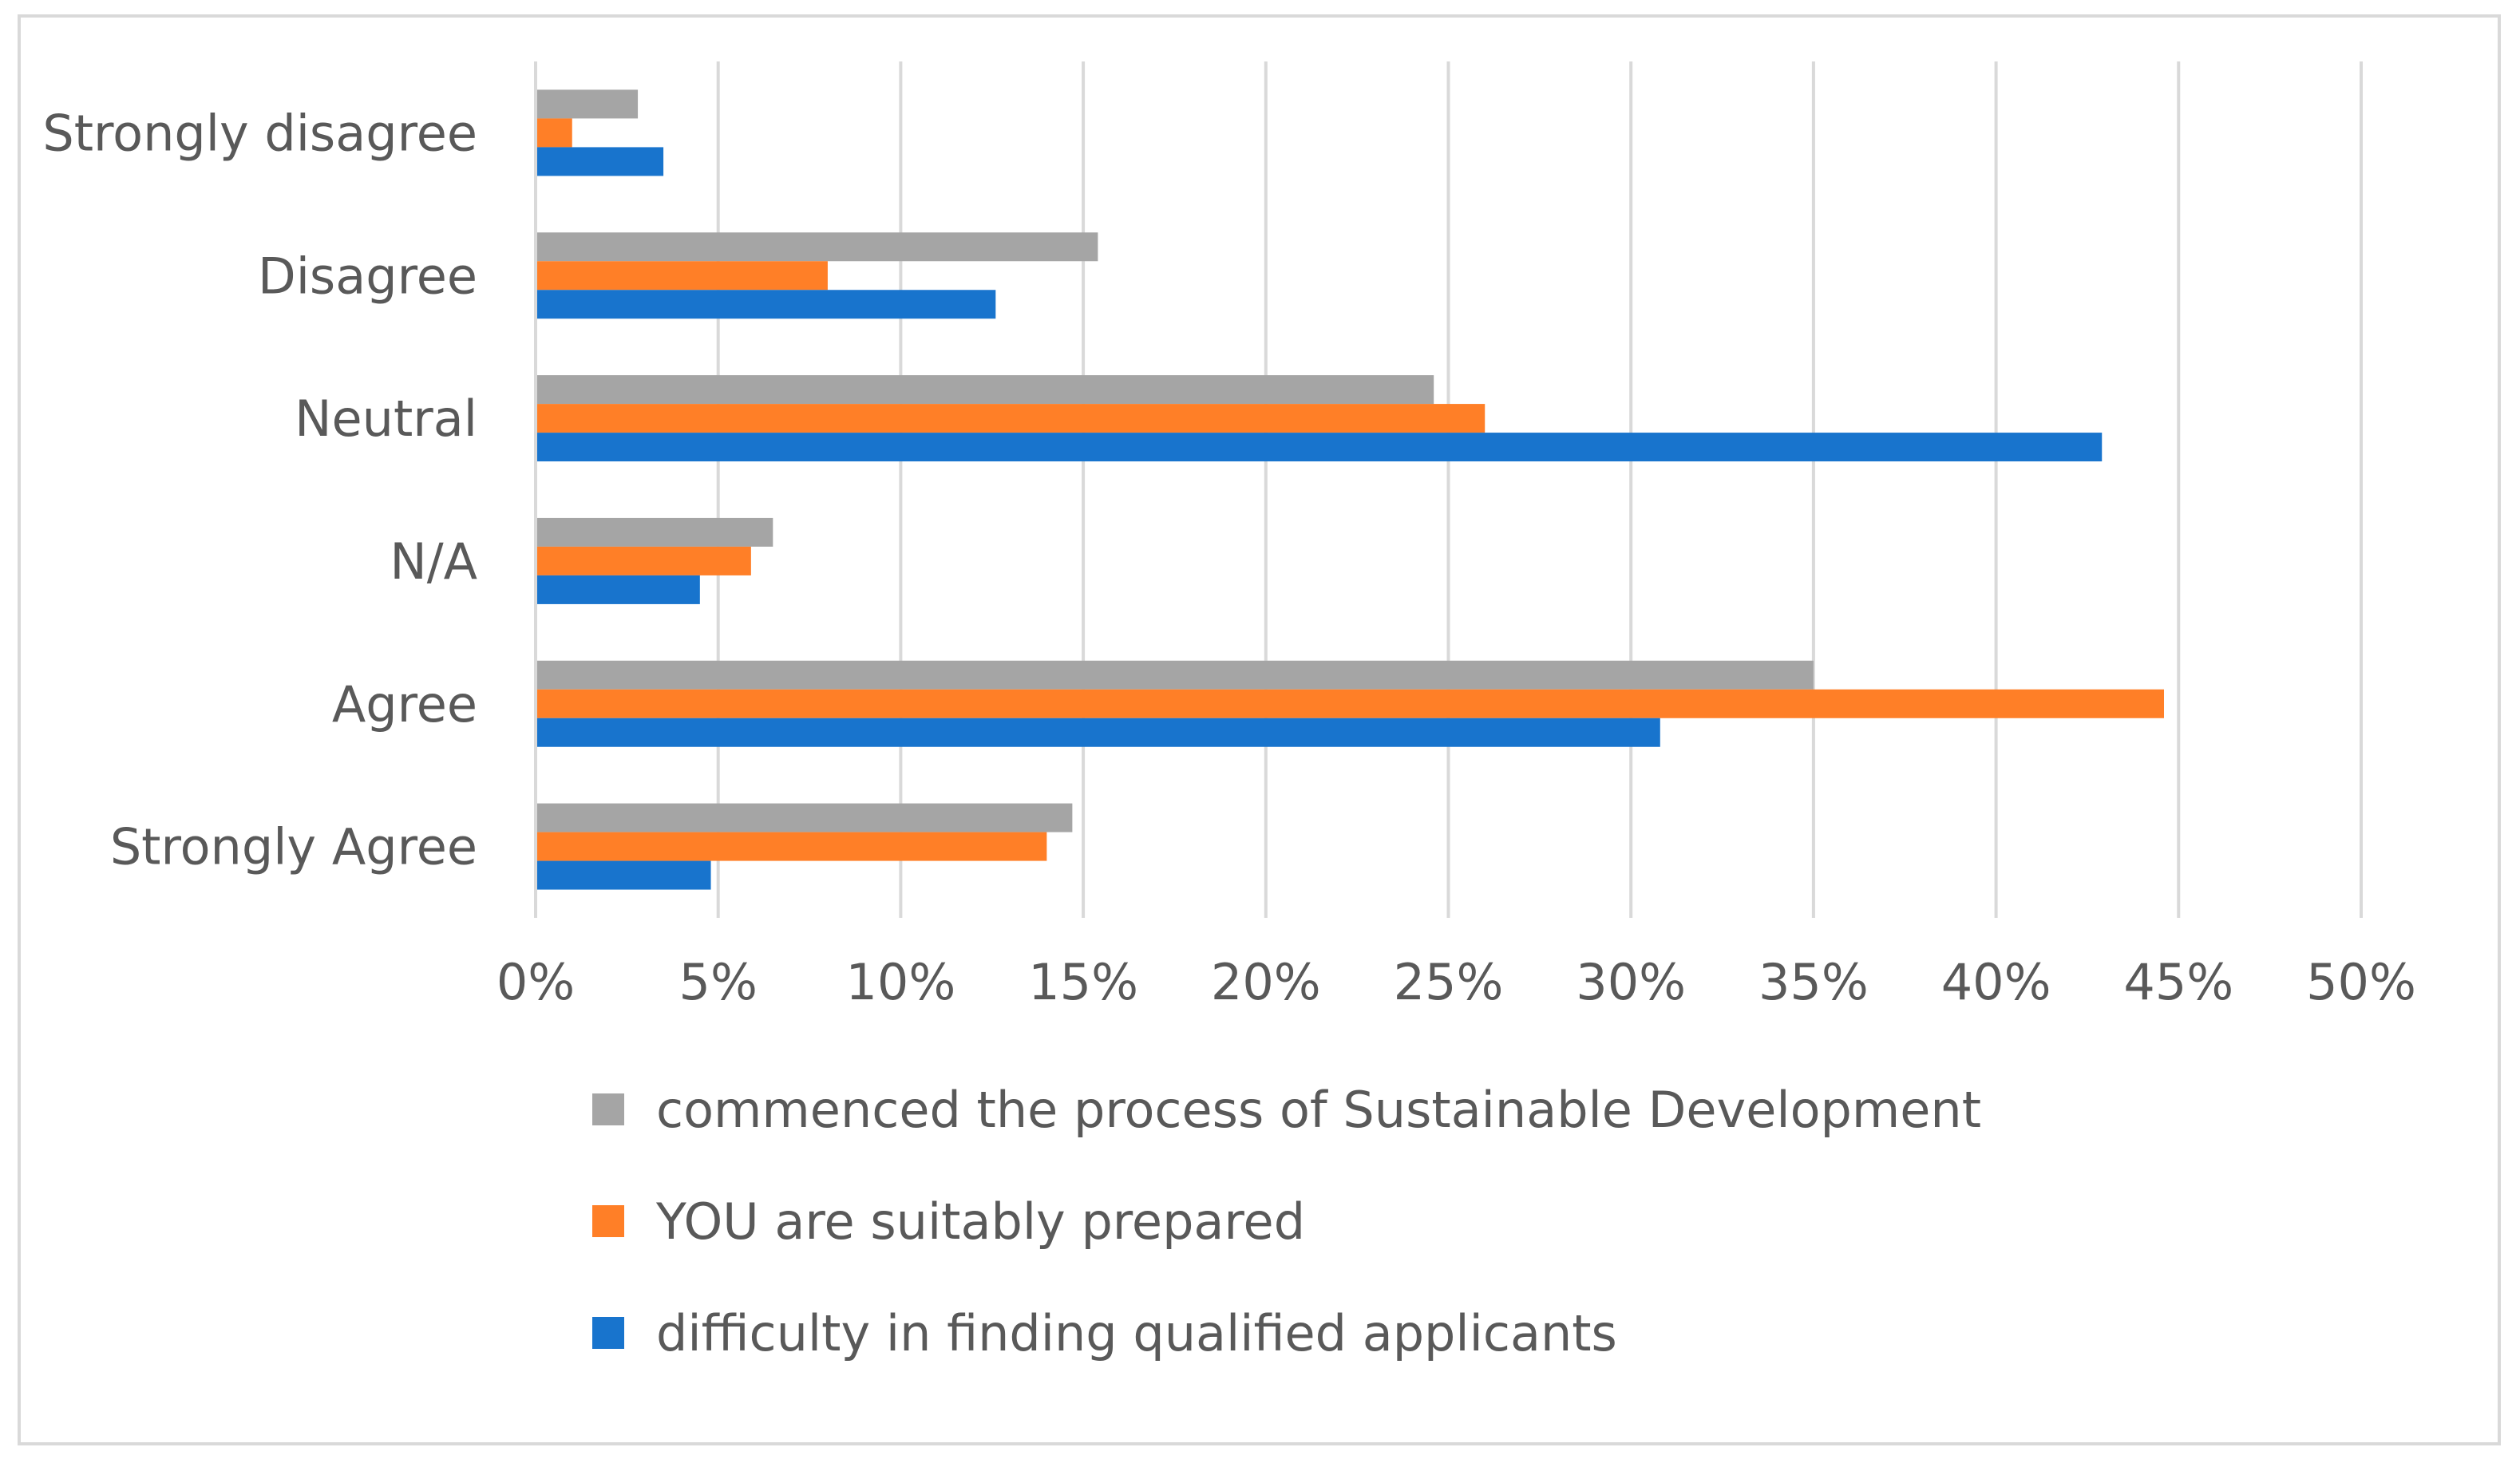 Image resolution: width=2520 pixels, height=1463 pixels. I want to click on legend-label-series-2: YOU are suitably prepared, so click(980, 1221).